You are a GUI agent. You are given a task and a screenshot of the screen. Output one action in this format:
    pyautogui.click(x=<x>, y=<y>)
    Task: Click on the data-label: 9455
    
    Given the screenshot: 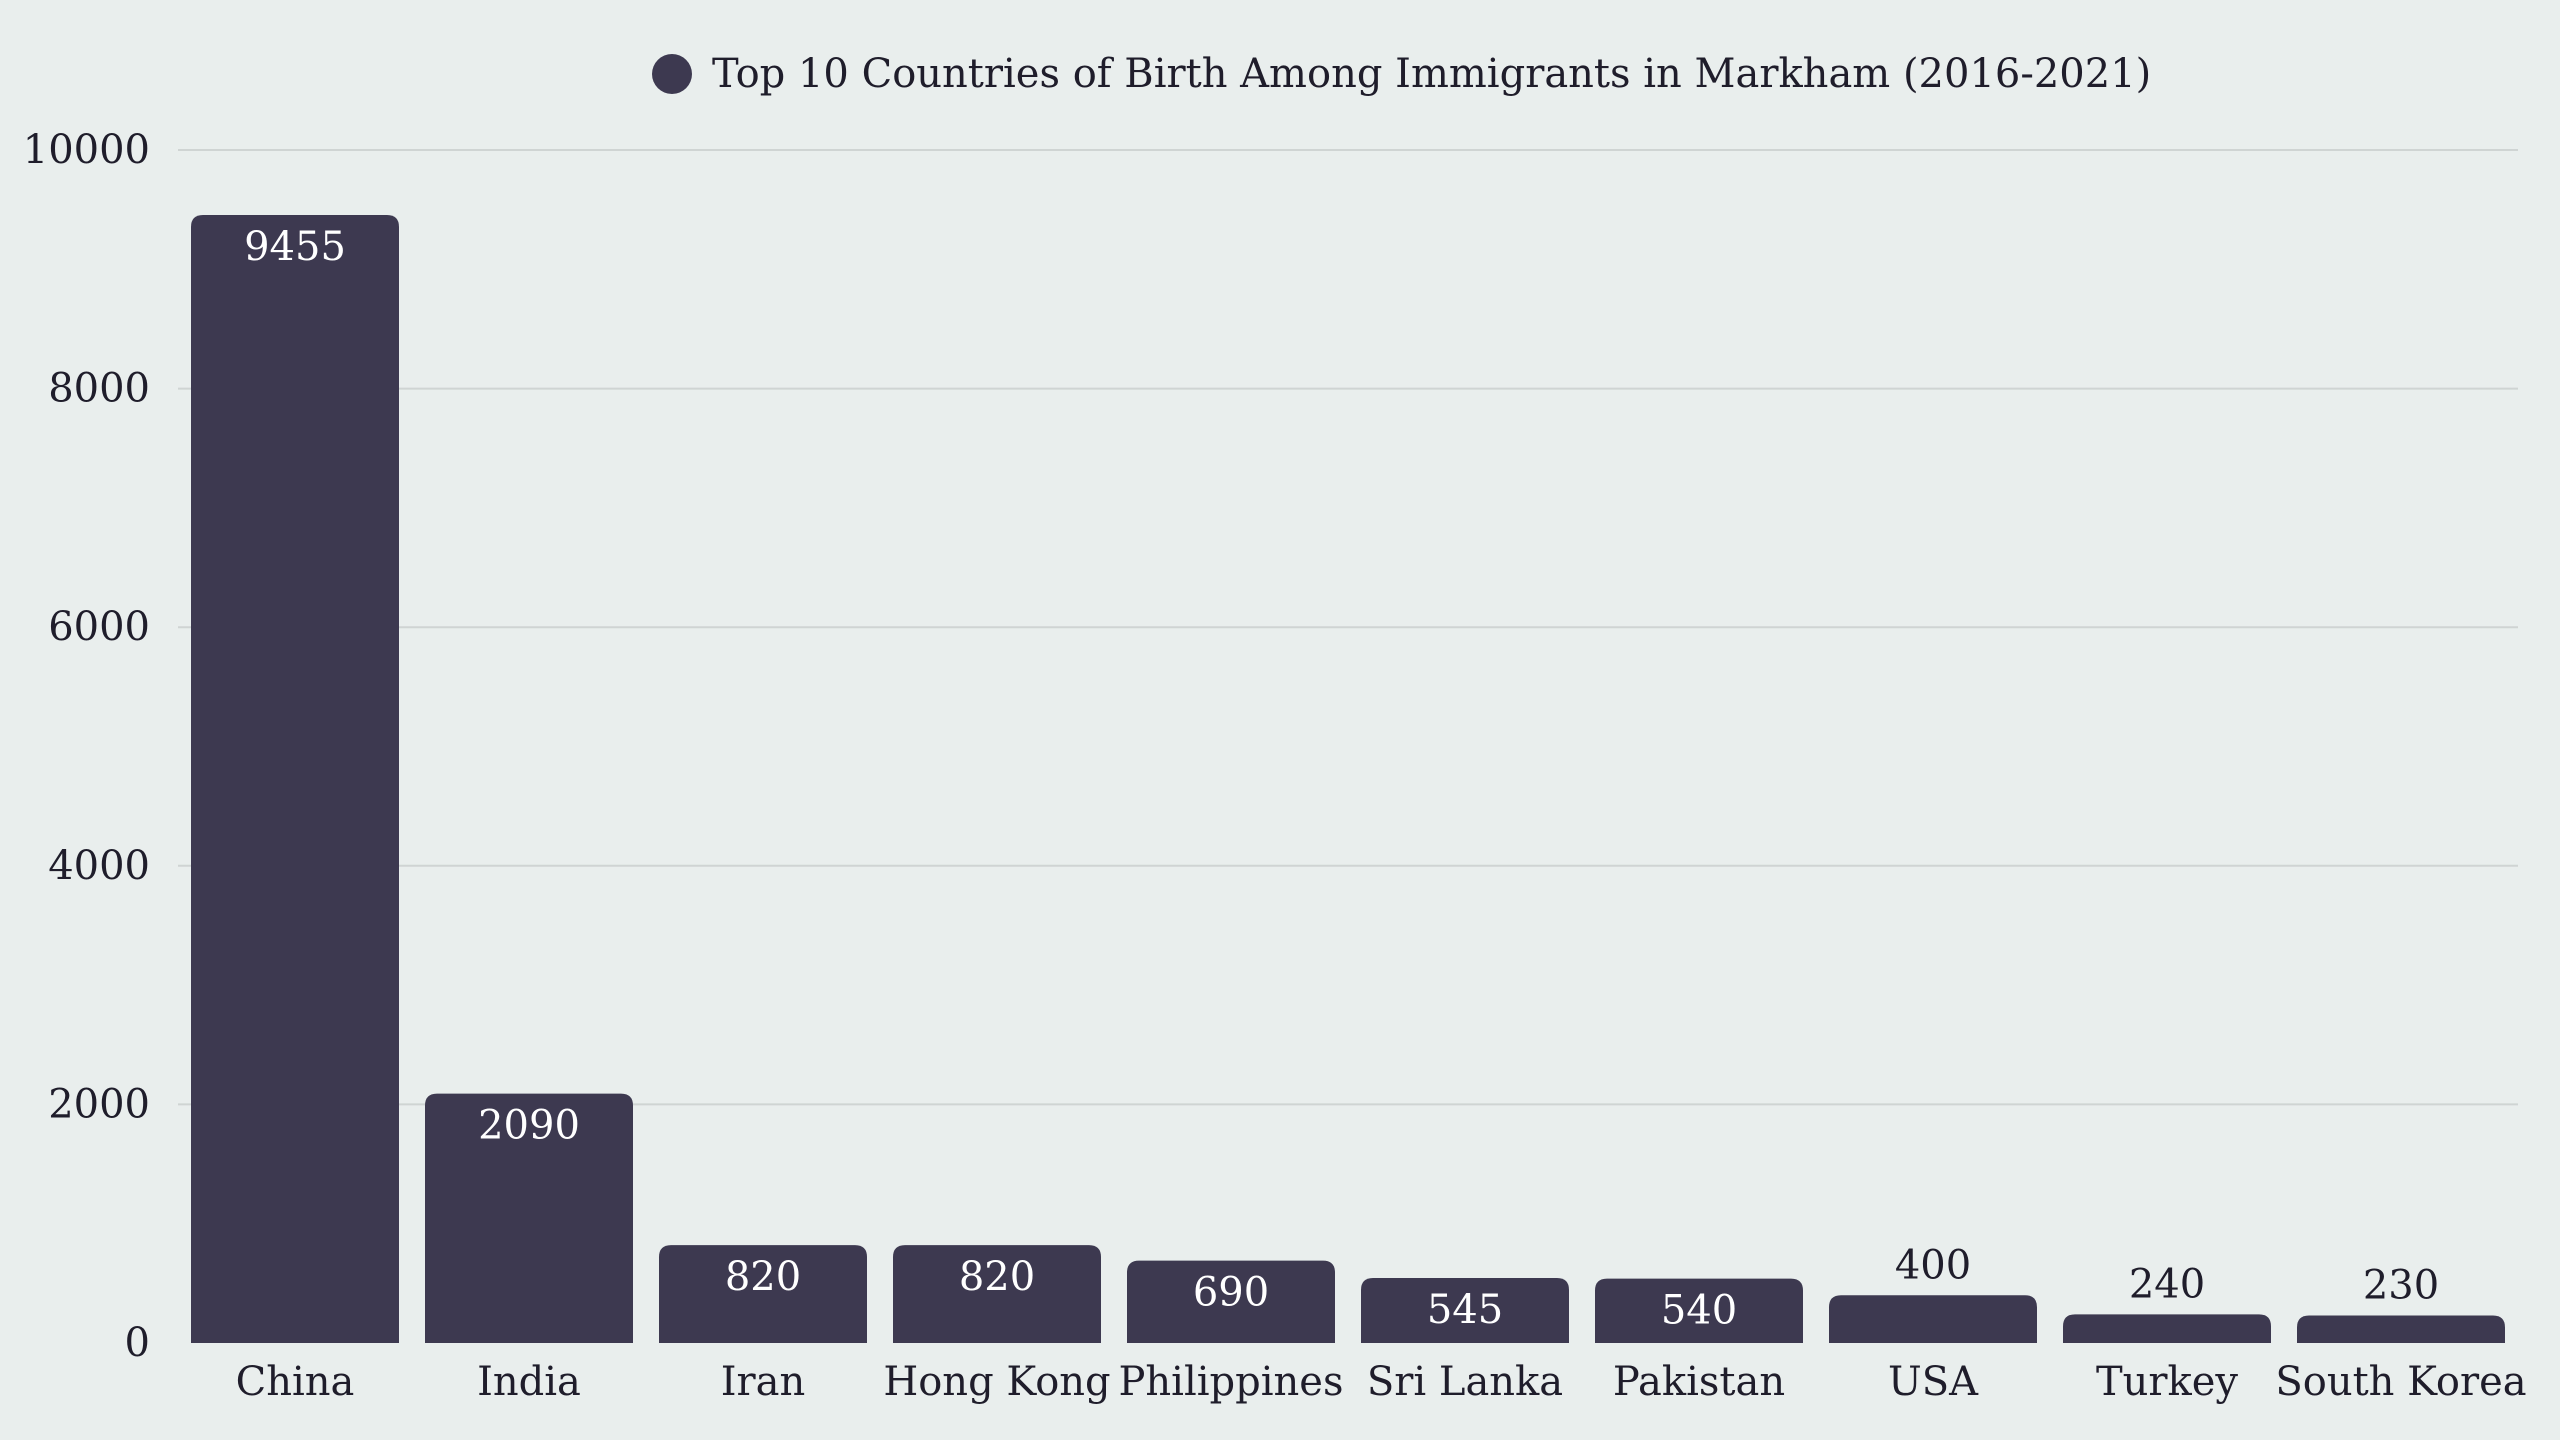 What is the action you would take?
    pyautogui.click(x=295, y=247)
    